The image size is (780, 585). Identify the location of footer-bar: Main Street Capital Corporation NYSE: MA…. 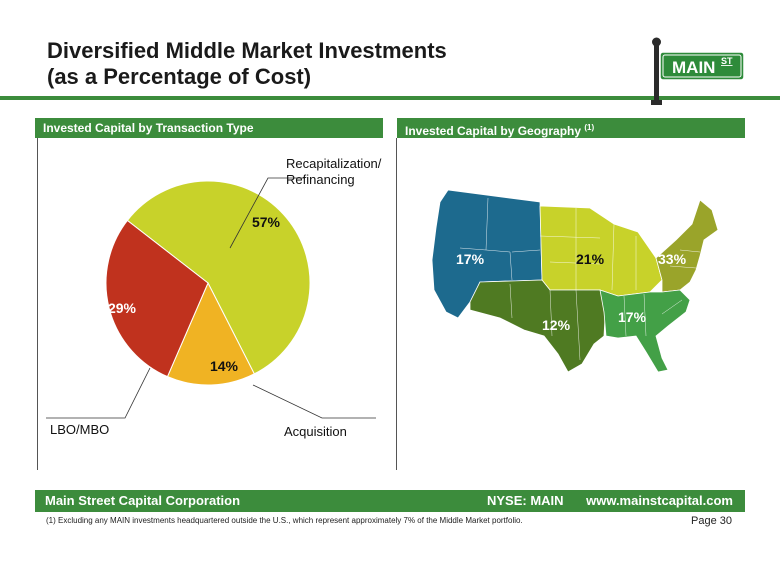
(390, 501).